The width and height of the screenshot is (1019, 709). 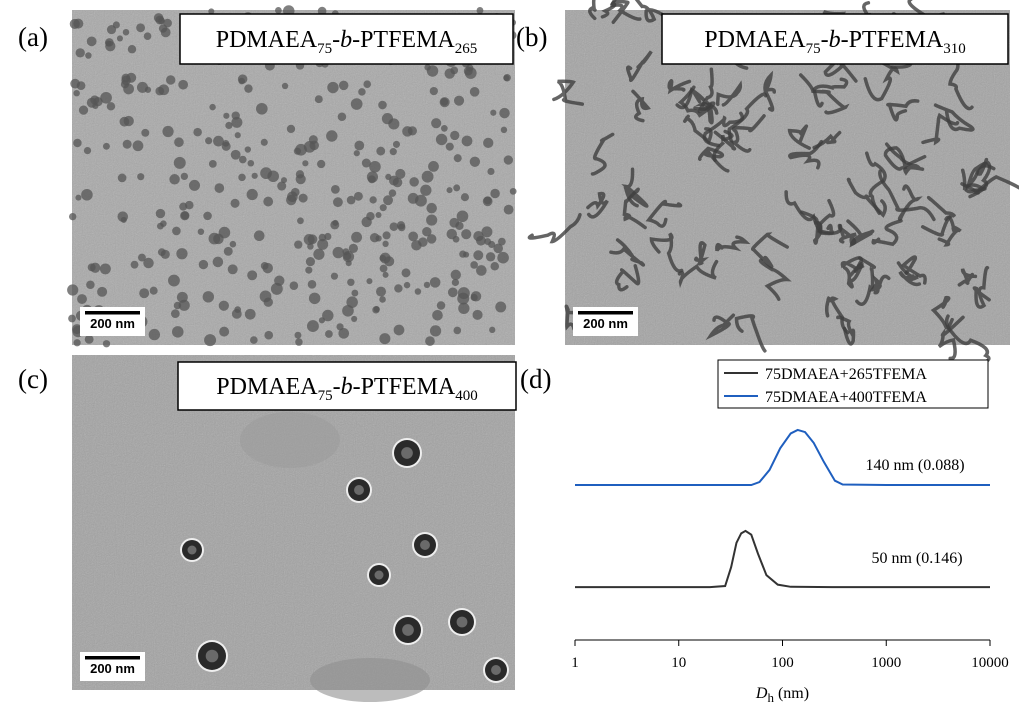 What do you see at coordinates (605, 323) in the screenshot?
I see `scale-bar-label: 200 nm` at bounding box center [605, 323].